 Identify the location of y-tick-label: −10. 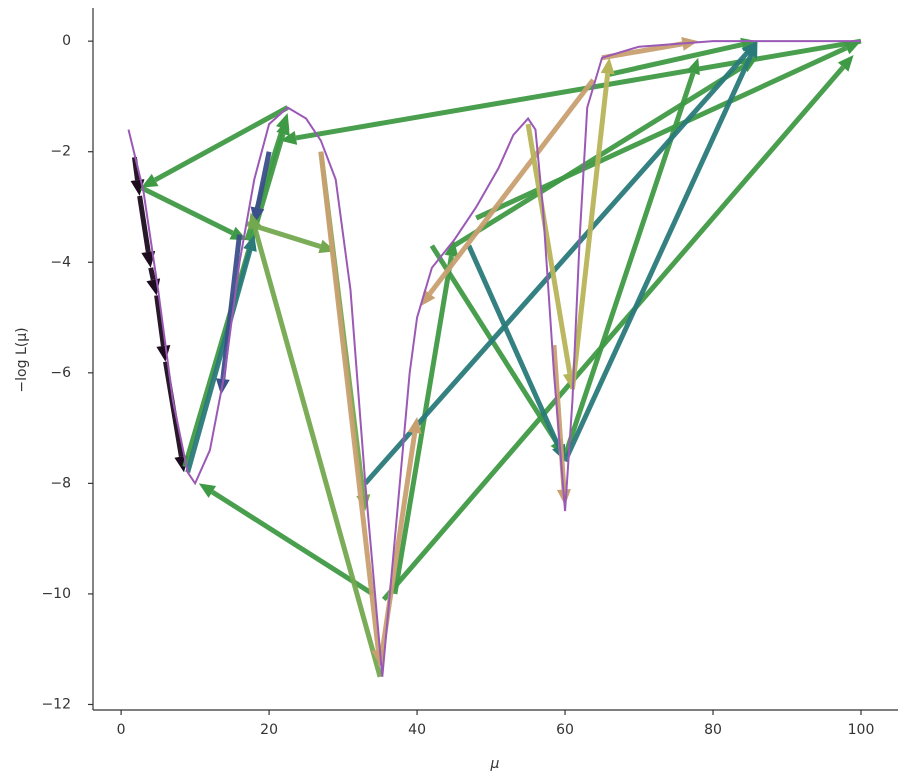
(56, 594).